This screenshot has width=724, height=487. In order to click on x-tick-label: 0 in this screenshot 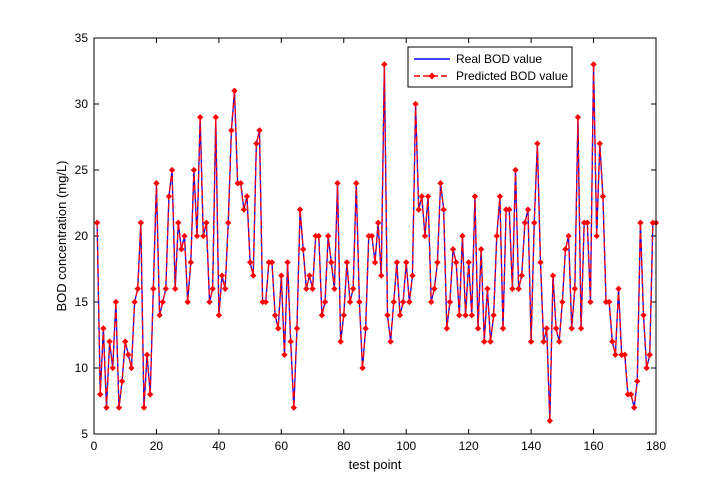, I will do `click(94, 446)`.